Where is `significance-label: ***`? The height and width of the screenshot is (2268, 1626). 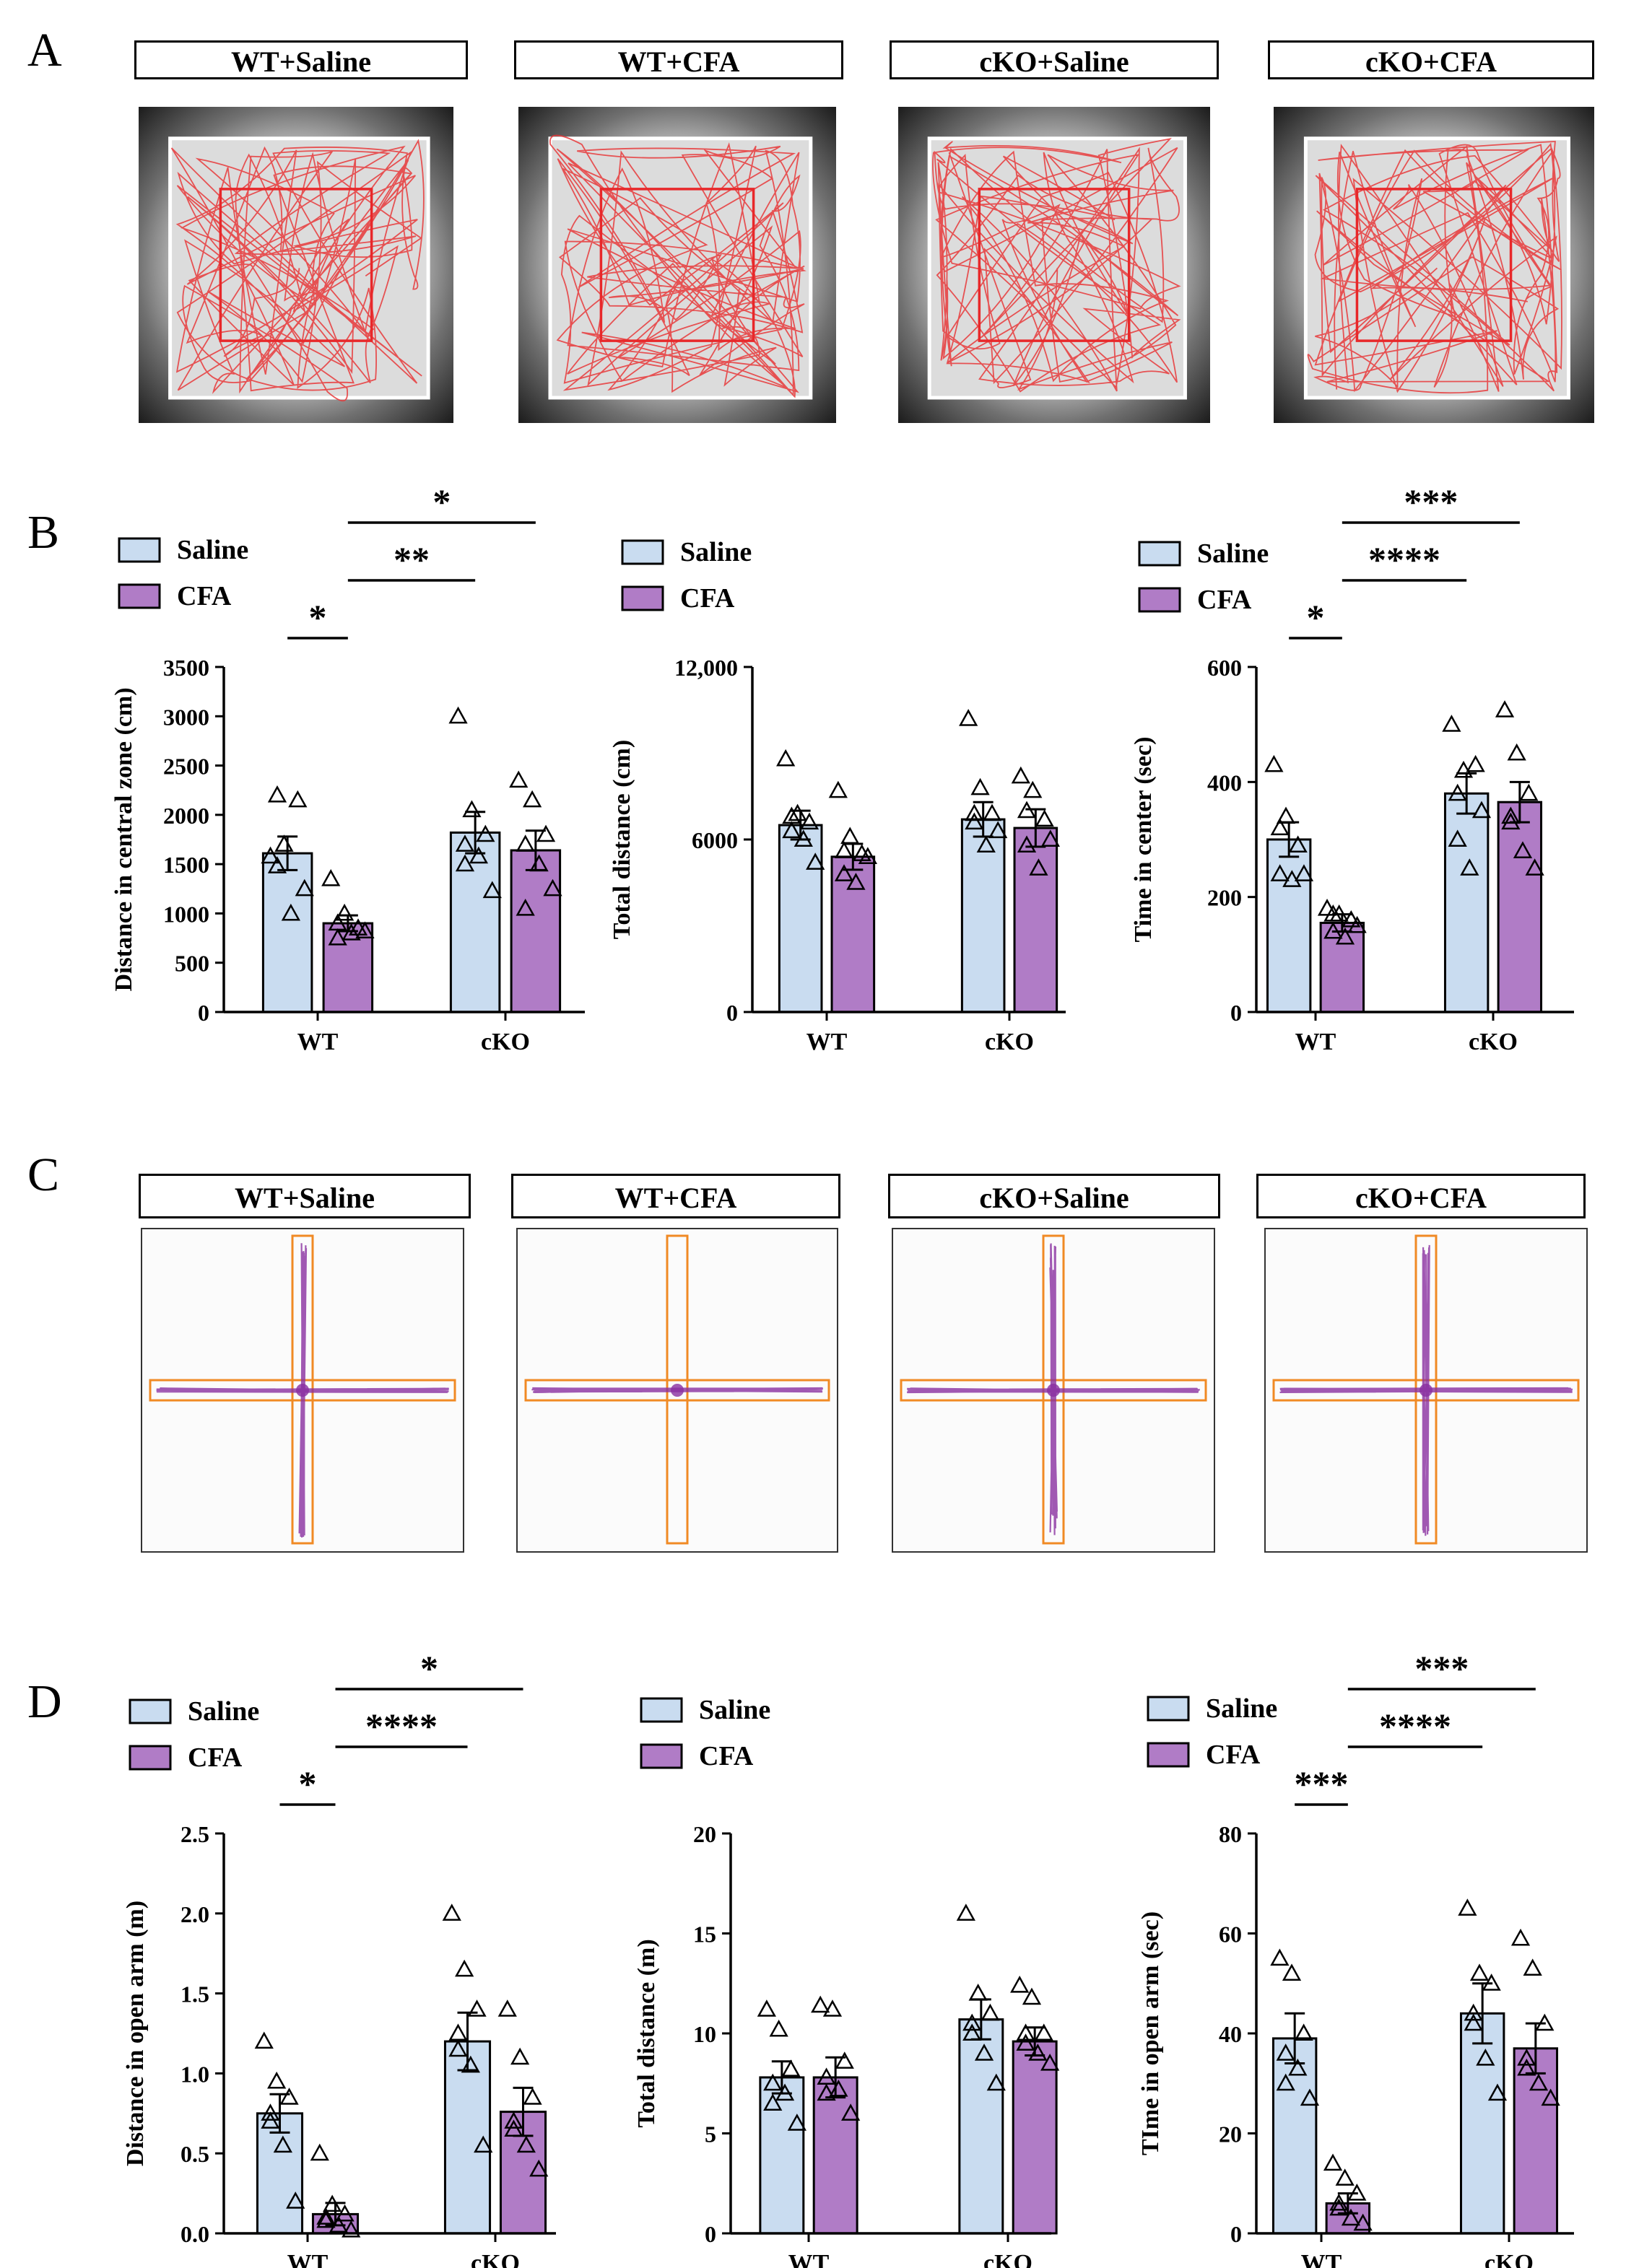
significance-label: *** is located at coordinates (1322, 1784).